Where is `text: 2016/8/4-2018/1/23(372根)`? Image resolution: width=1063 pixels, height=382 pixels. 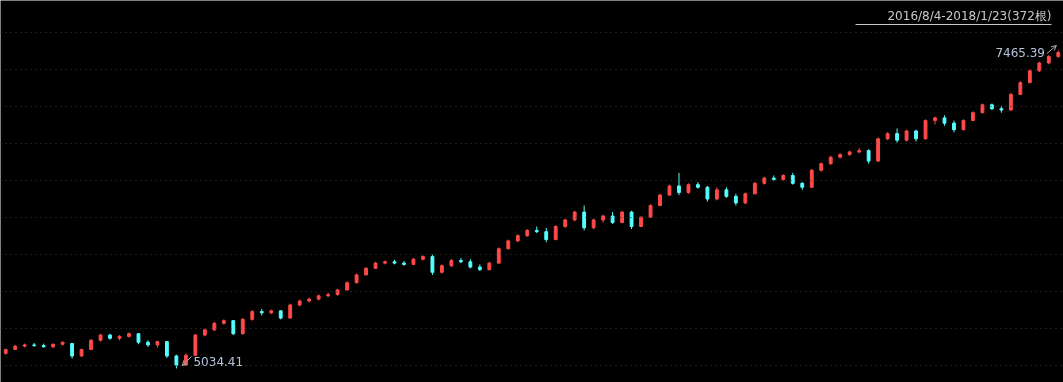
text: 2016/8/4-2018/1/23(372根) is located at coordinates (969, 15).